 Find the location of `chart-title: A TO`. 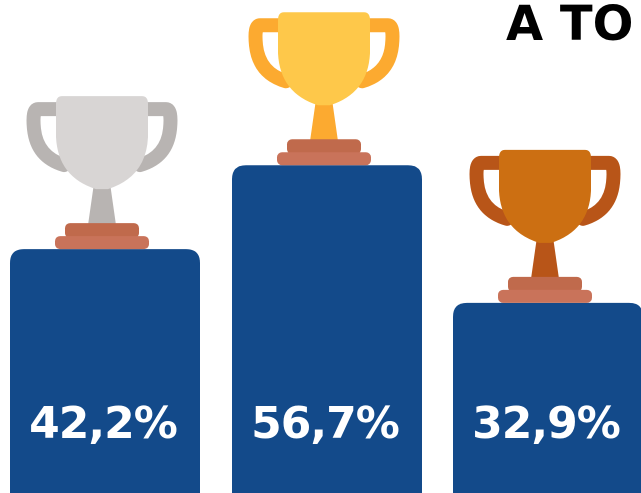

chart-title: A TO is located at coordinates (569, 26).